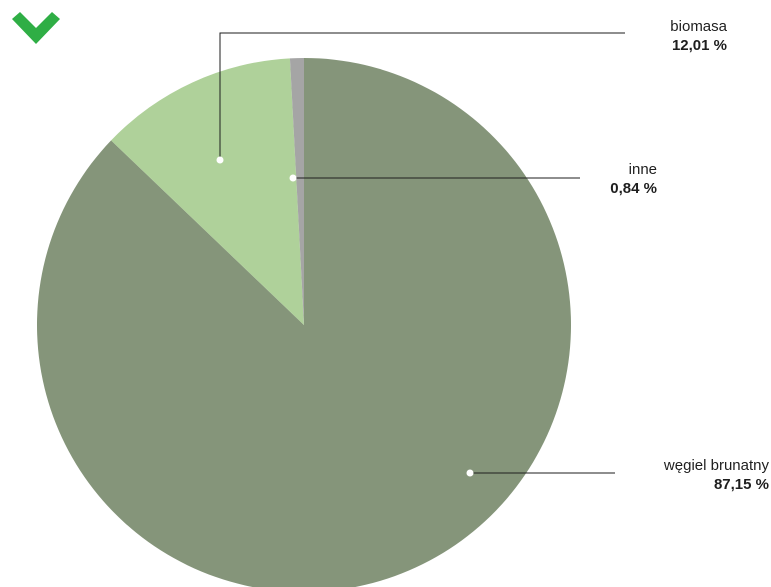 This screenshot has height=587, width=771. Describe the element at coordinates (296, 191) in the screenshot. I see `pie-slice-inne` at that location.